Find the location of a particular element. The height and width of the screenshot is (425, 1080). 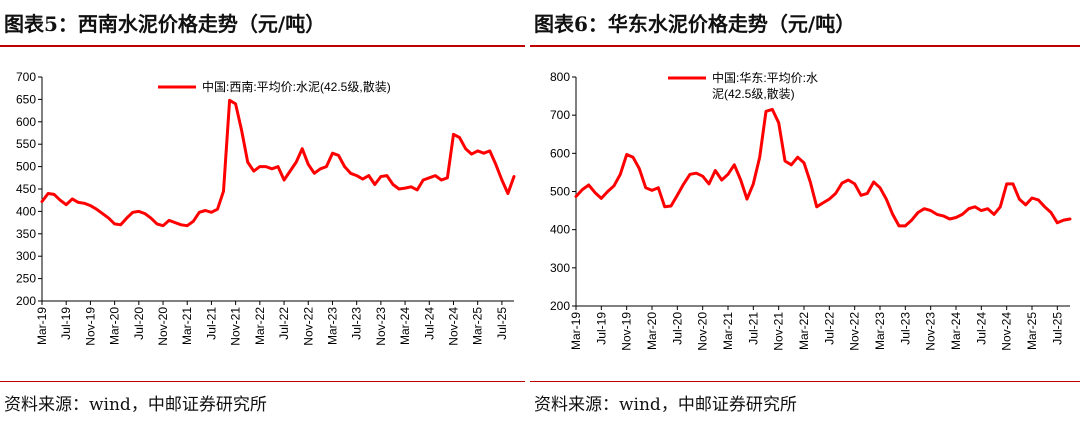

y-tick-label: 650 is located at coordinates (26, 99).